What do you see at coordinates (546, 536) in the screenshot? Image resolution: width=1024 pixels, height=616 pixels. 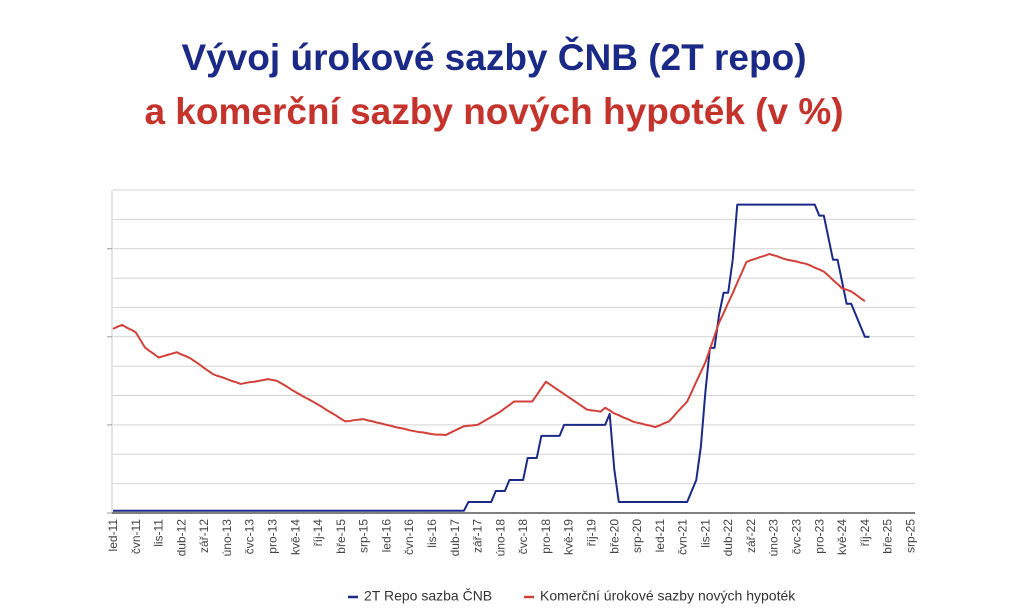 I see `x-tick-label: pro-18` at bounding box center [546, 536].